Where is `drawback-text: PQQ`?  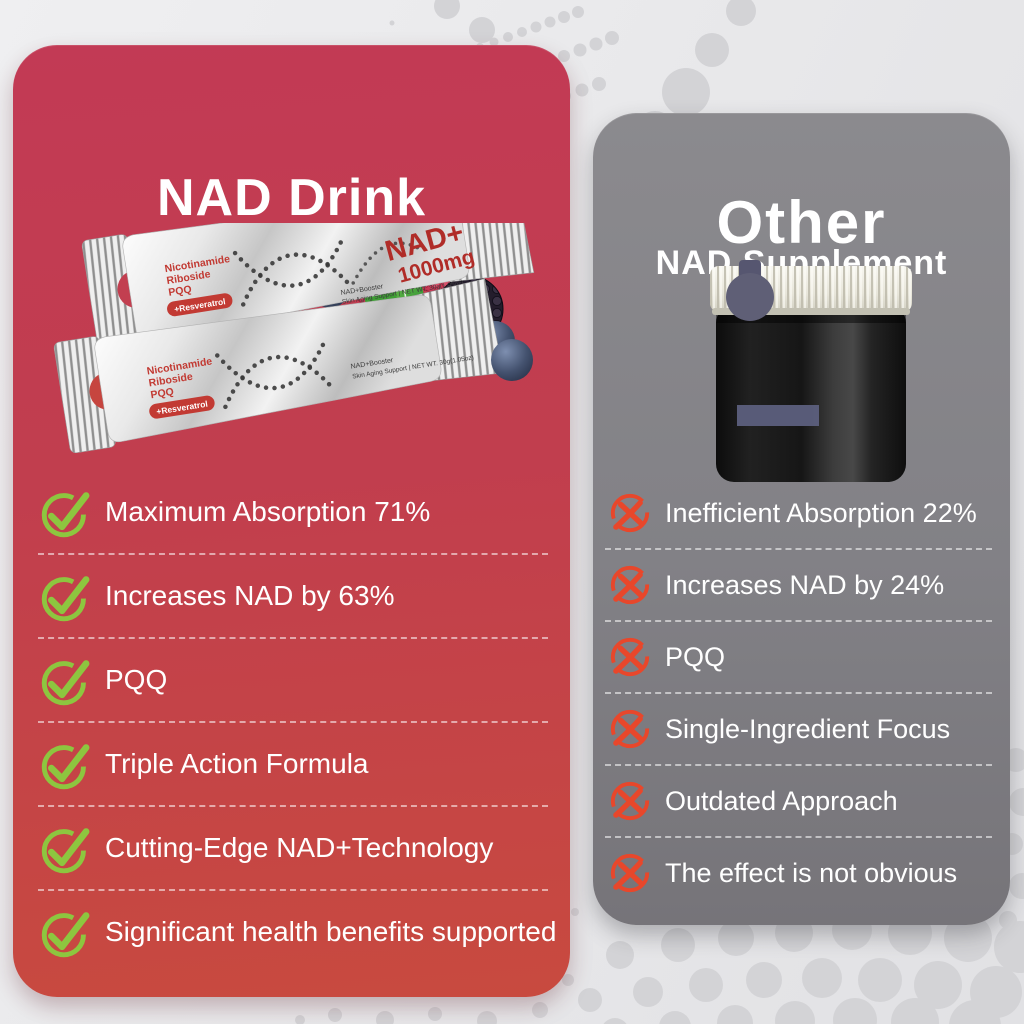 drawback-text: PQQ is located at coordinates (695, 656).